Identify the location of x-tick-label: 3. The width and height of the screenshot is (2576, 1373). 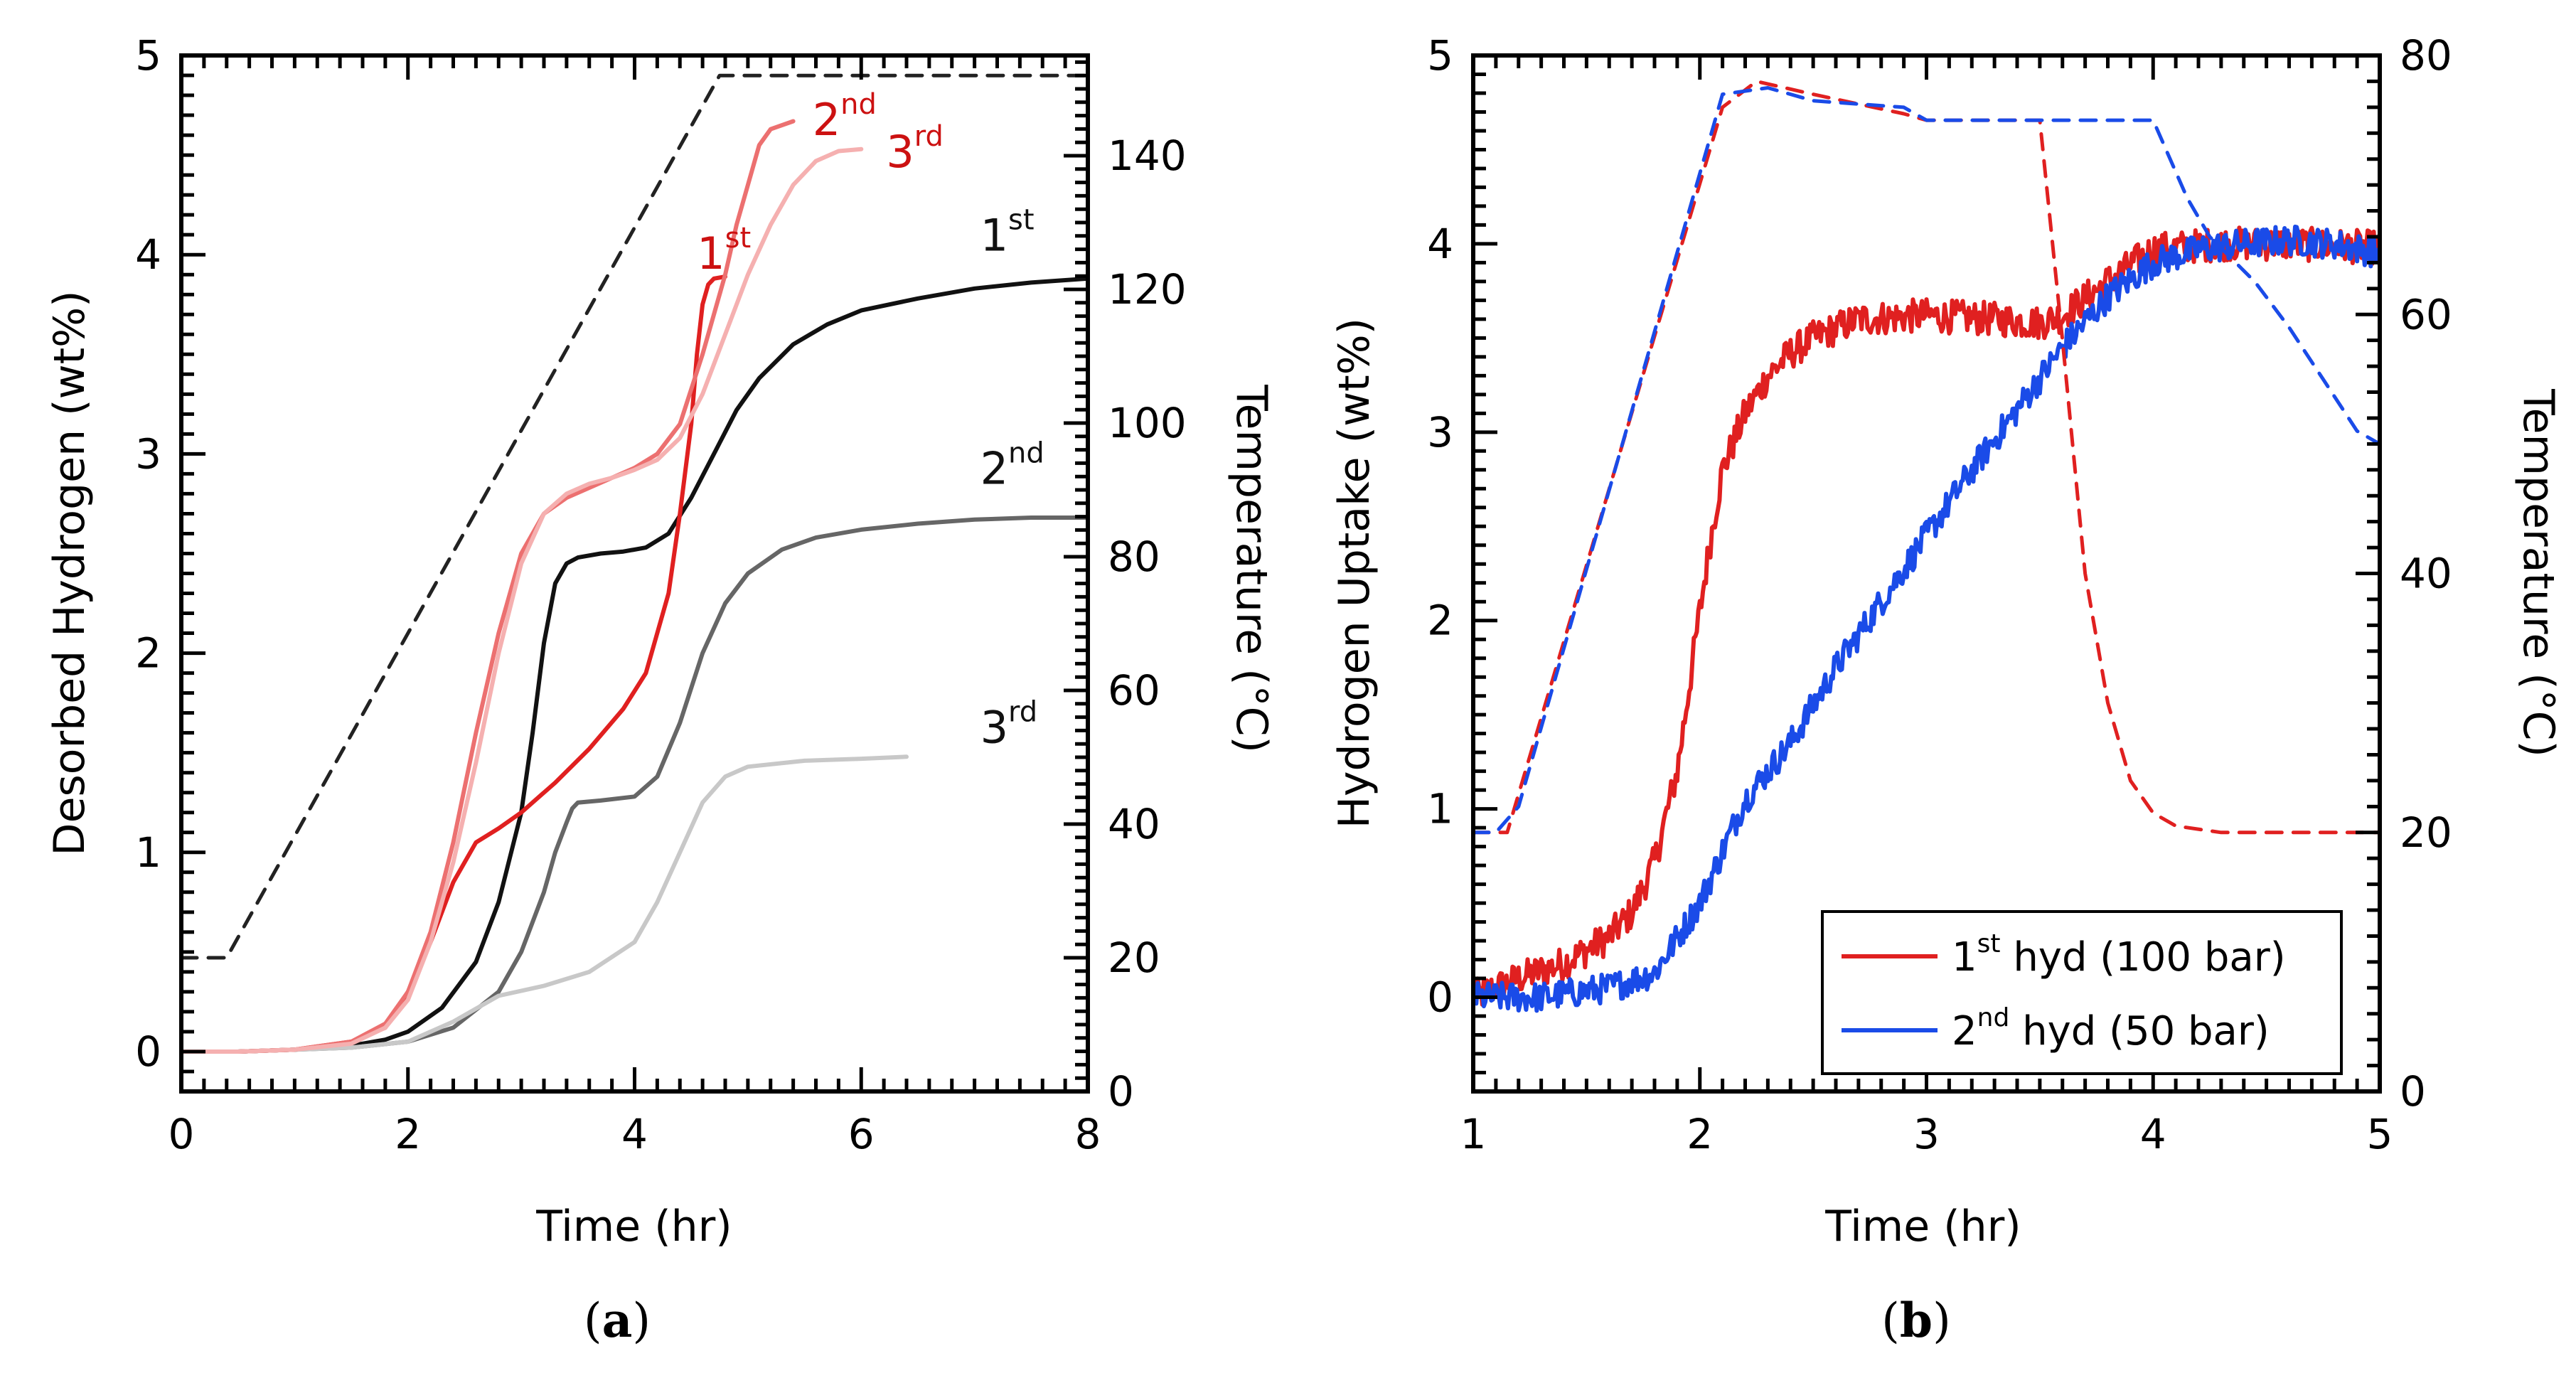
(1926, 1134).